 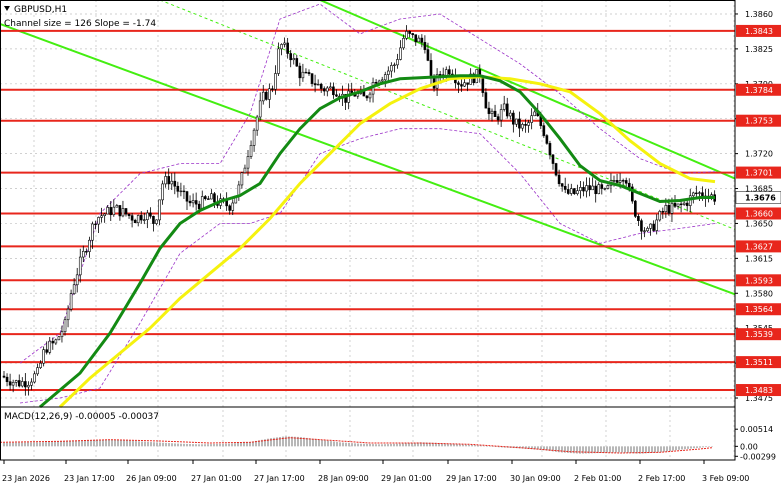 I want to click on time-tick-label: 3 Feb 09:00, so click(x=725, y=478).